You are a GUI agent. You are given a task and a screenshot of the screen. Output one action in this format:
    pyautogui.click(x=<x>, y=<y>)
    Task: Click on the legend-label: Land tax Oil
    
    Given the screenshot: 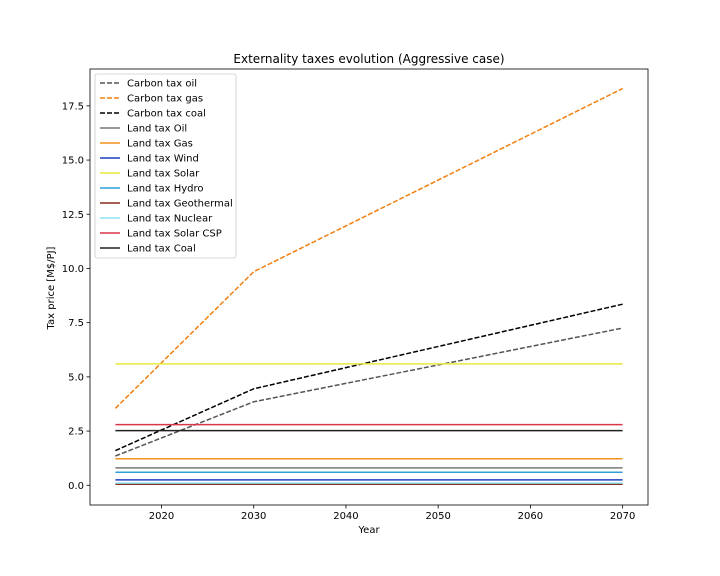 What is the action you would take?
    pyautogui.click(x=157, y=129)
    